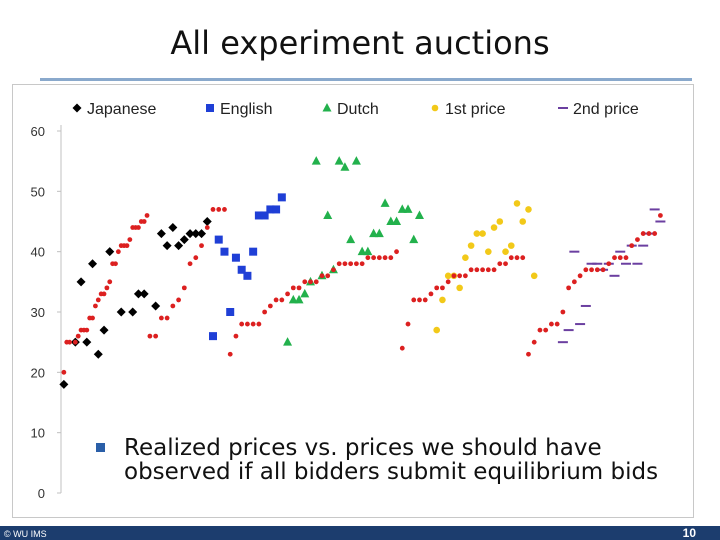 The height and width of the screenshot is (540, 720). What do you see at coordinates (77, 108) in the screenshot?
I see `legend-marker` at bounding box center [77, 108].